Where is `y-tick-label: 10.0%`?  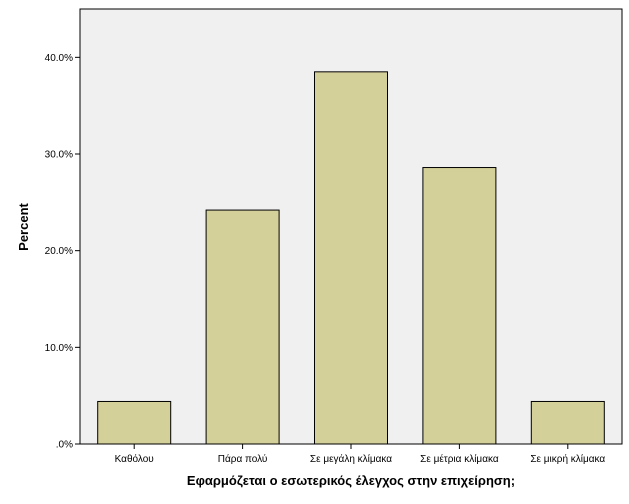
y-tick-label: 10.0% is located at coordinates (59, 348).